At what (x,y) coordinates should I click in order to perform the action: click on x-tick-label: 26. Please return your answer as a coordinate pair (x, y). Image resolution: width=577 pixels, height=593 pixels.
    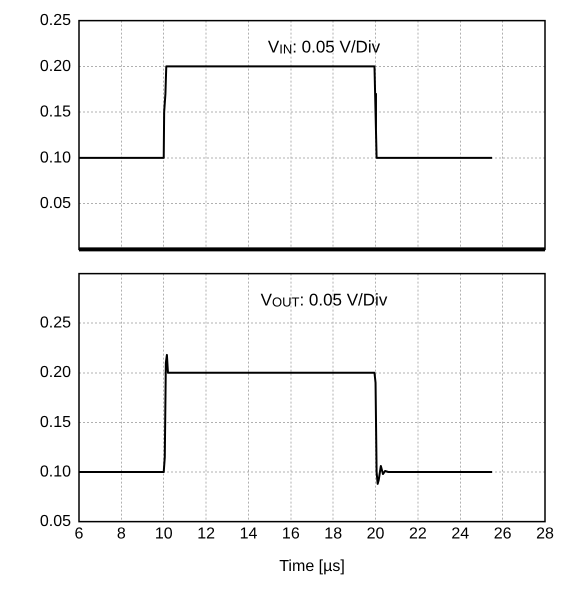
    Looking at the image, I should click on (503, 534).